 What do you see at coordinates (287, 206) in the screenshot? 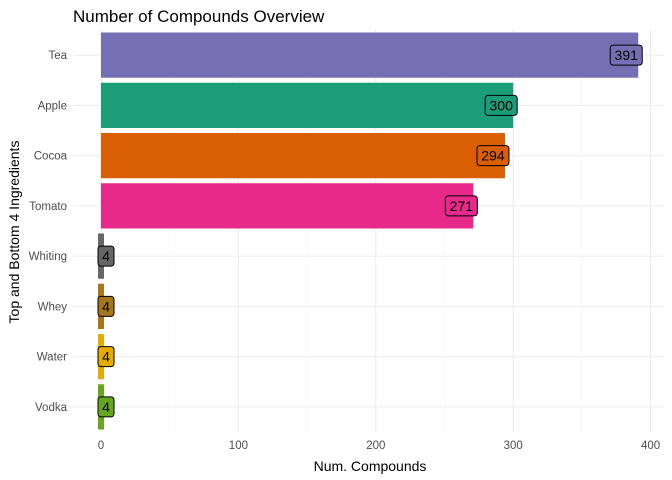
I see `bar-tomato` at bounding box center [287, 206].